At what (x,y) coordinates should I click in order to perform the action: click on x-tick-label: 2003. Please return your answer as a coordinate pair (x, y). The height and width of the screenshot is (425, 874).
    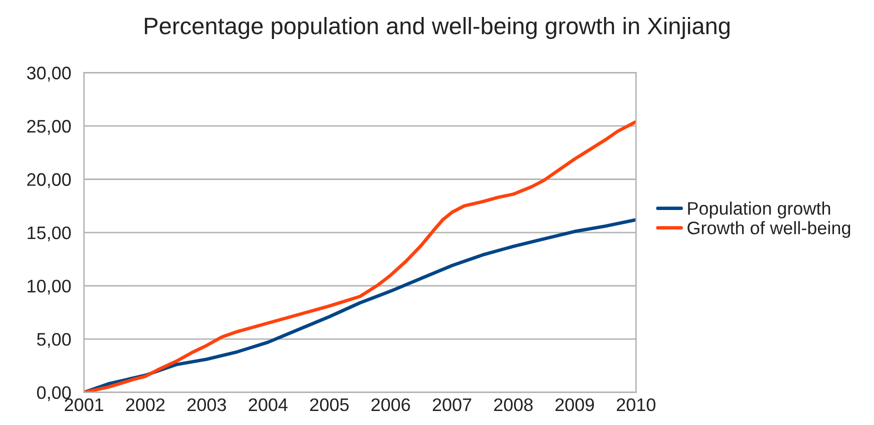
    Looking at the image, I should click on (206, 405).